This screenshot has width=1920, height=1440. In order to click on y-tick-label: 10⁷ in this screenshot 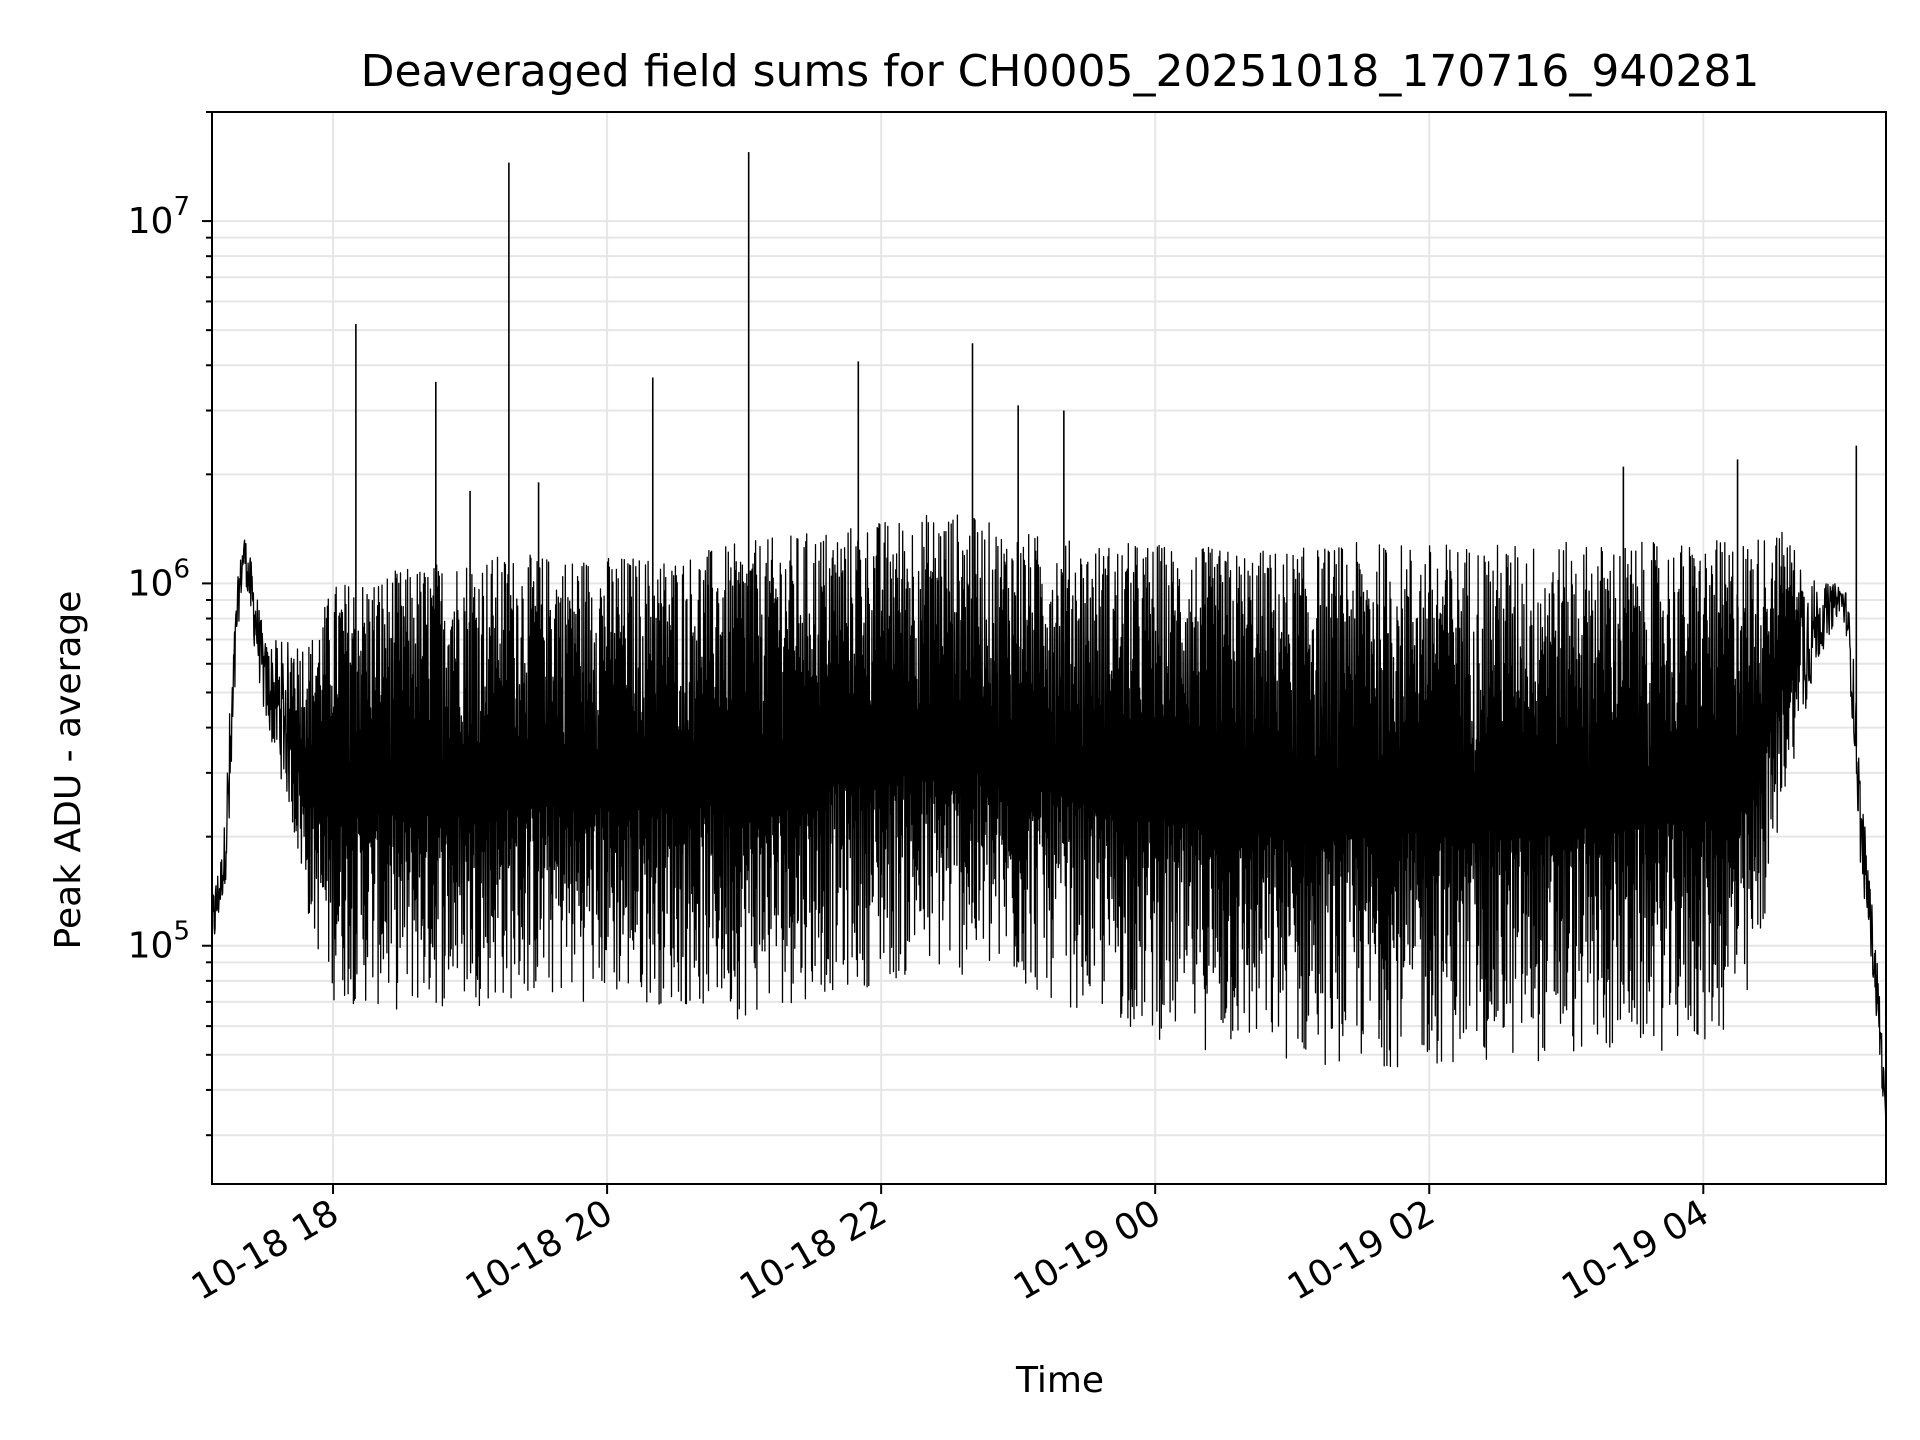, I will do `click(159, 217)`.